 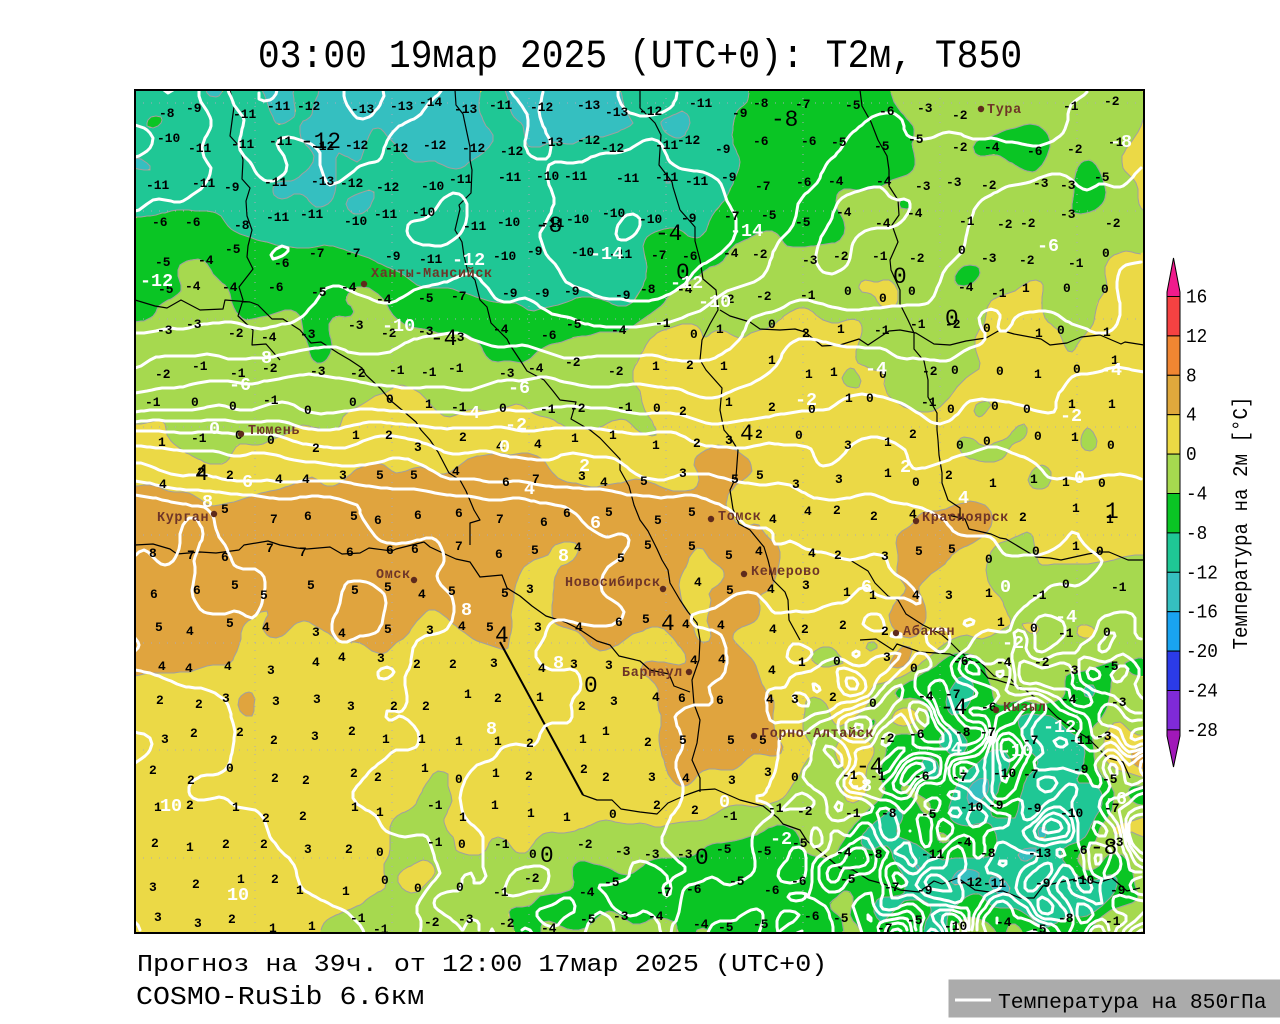 I want to click on svg-text: -11, so click(x=500, y=105).